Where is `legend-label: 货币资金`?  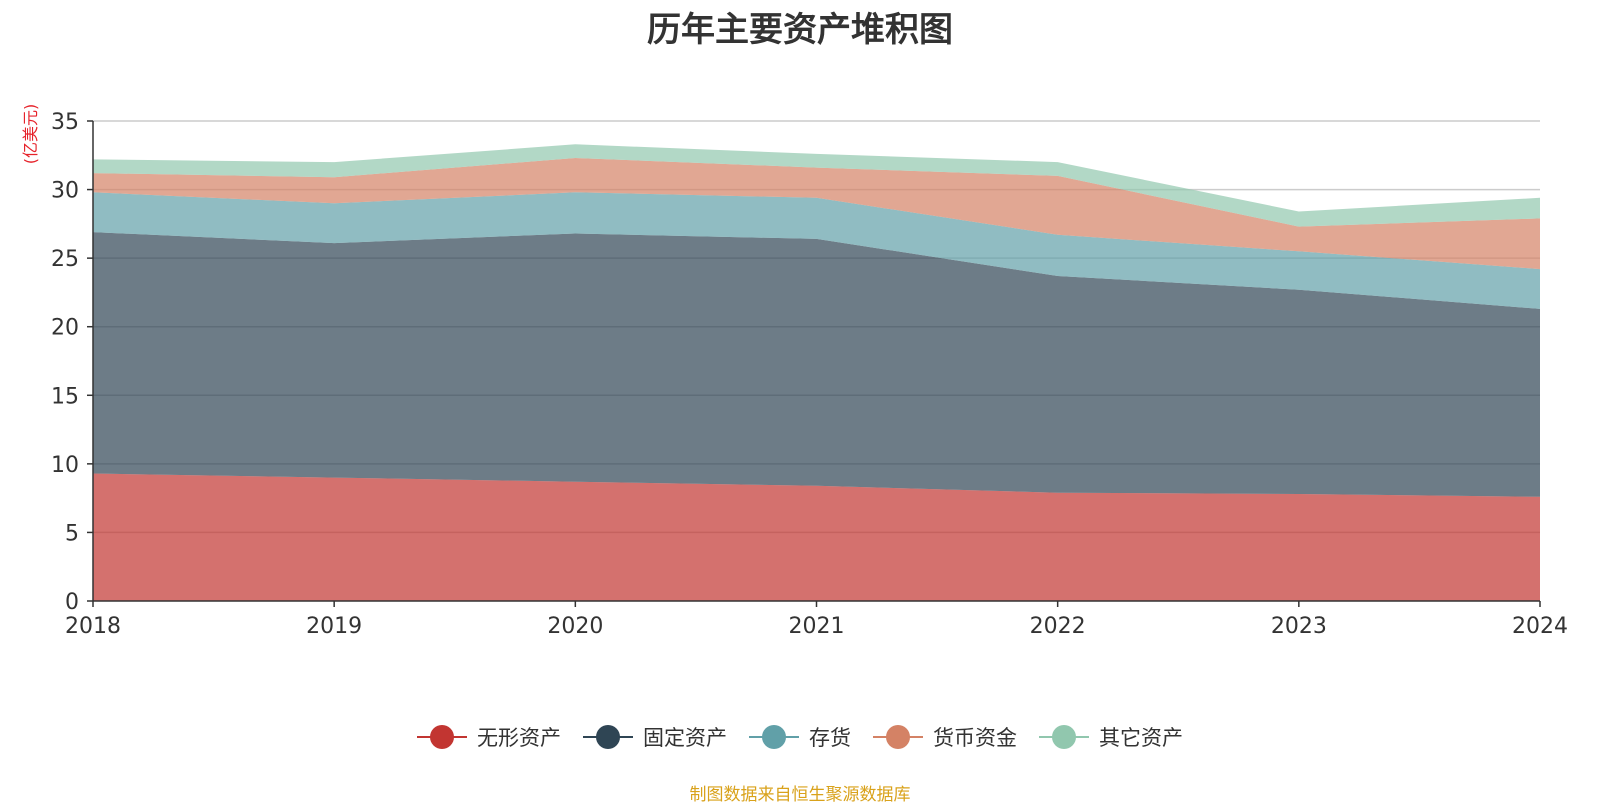
legend-label: 货币资金 is located at coordinates (975, 738).